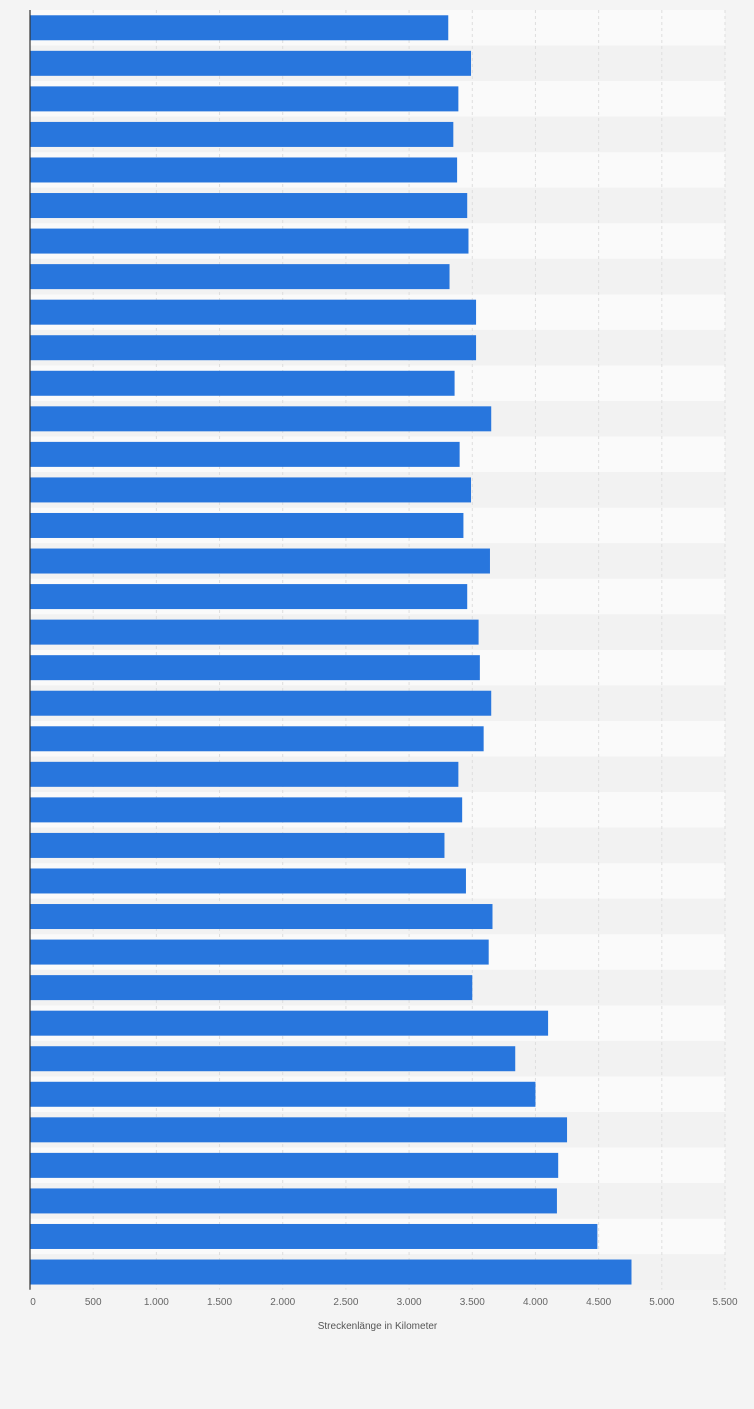  I want to click on x-tick-label: 5.500, so click(724, 1302).